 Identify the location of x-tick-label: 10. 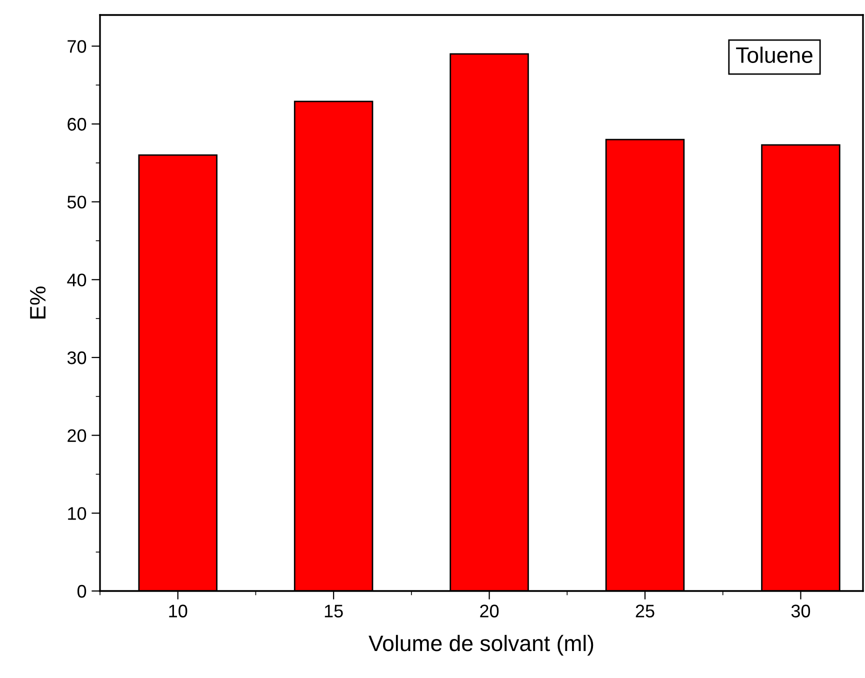
(178, 611).